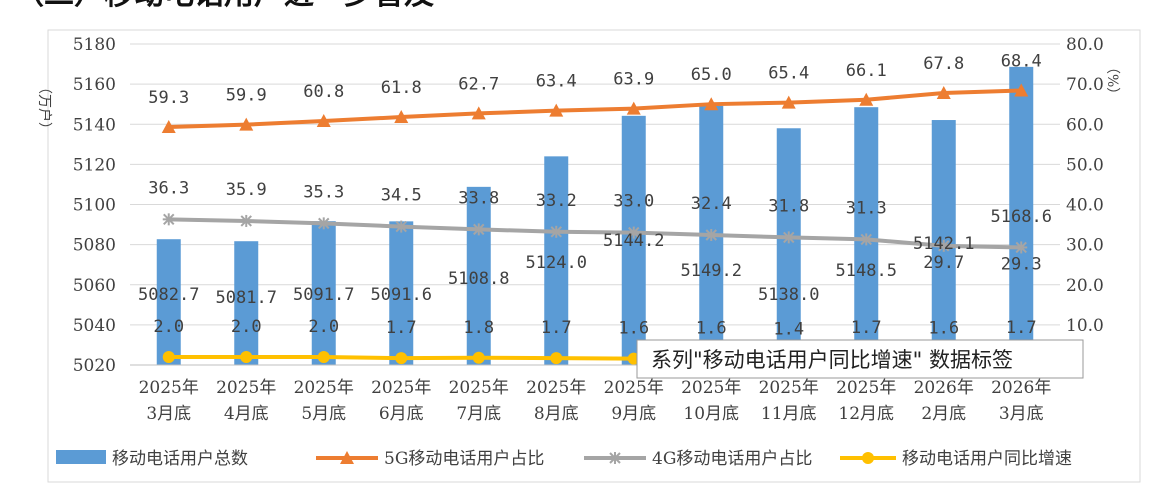  Describe the element at coordinates (478, 198) in the screenshot. I see `data-label: 33.8` at that location.